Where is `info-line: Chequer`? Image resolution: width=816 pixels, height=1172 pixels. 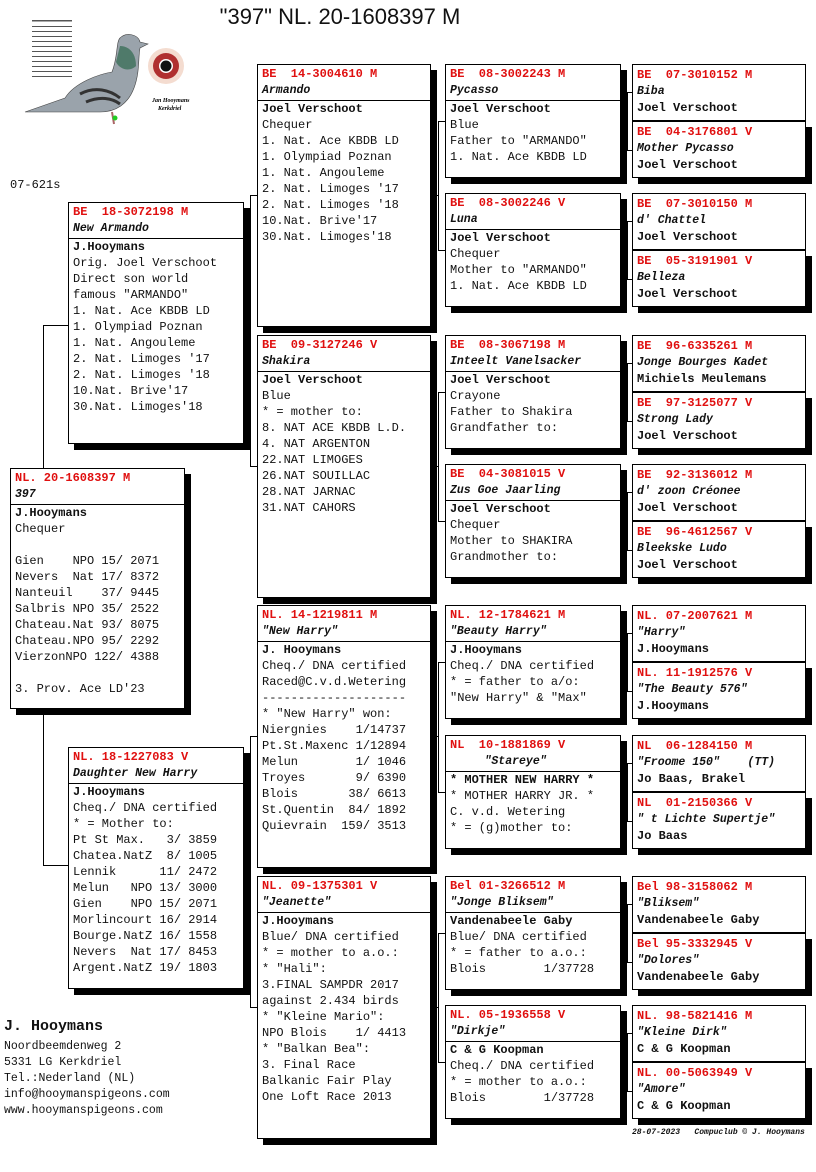
info-line: Chequer is located at coordinates (40, 529).